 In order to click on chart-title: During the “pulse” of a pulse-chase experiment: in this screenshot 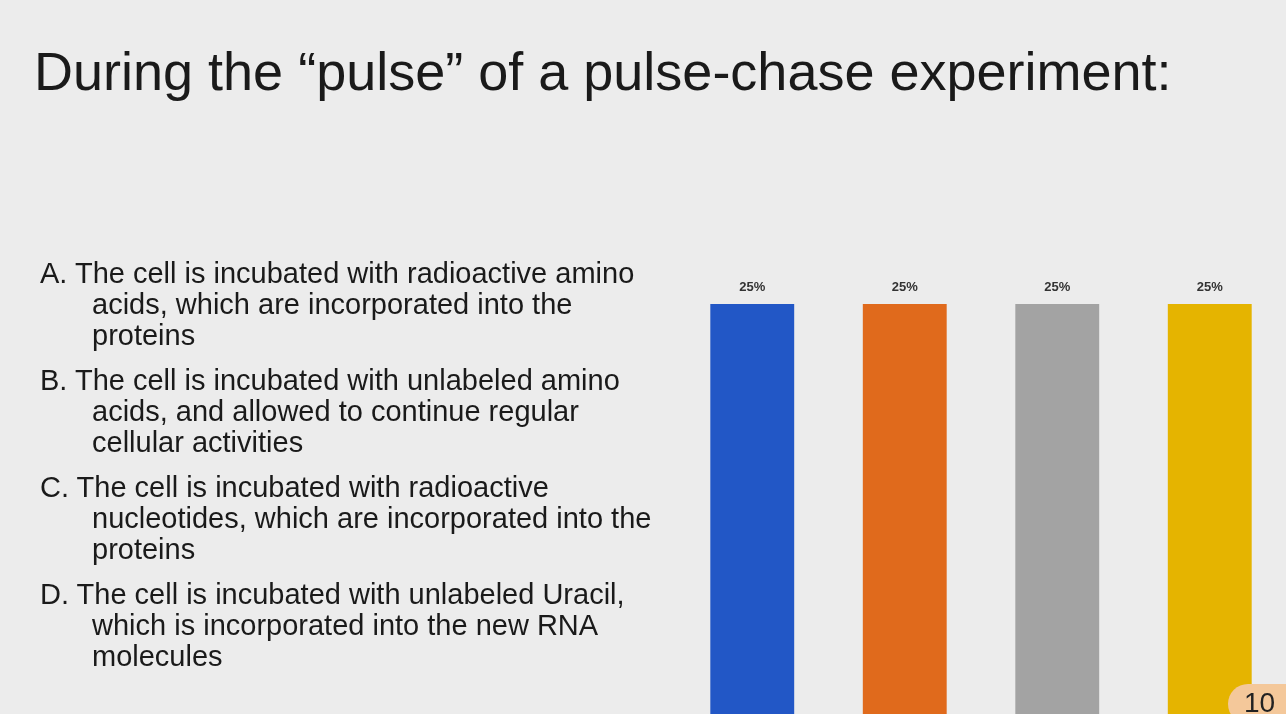, I will do `click(603, 71)`.